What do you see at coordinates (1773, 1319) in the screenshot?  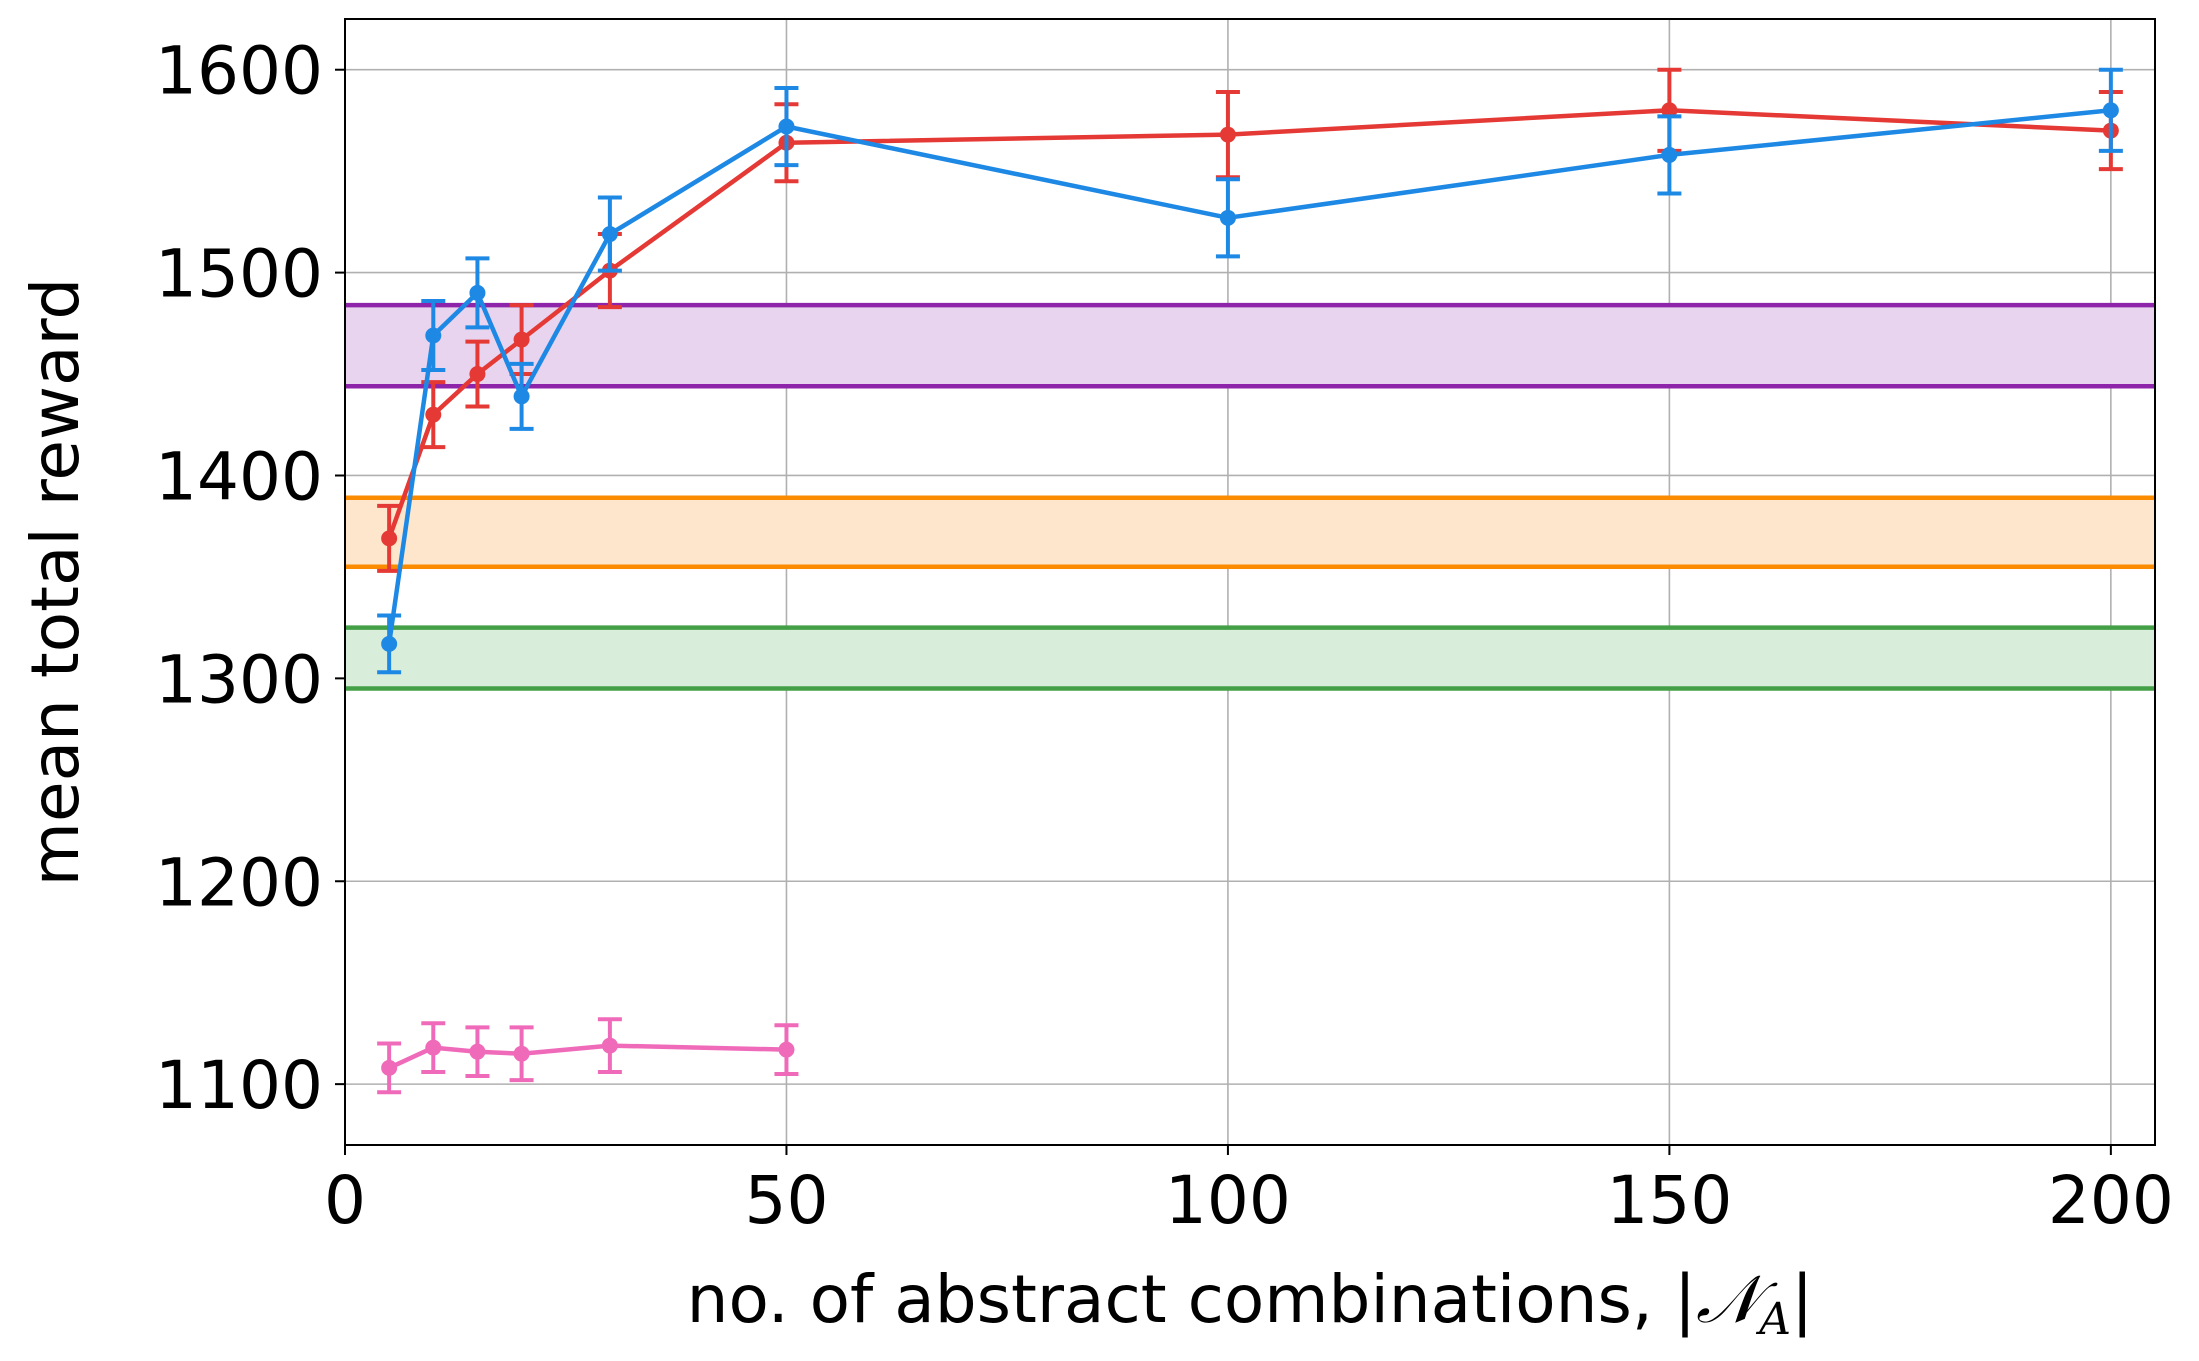 I see `x-axis-label-subscript: A` at bounding box center [1773, 1319].